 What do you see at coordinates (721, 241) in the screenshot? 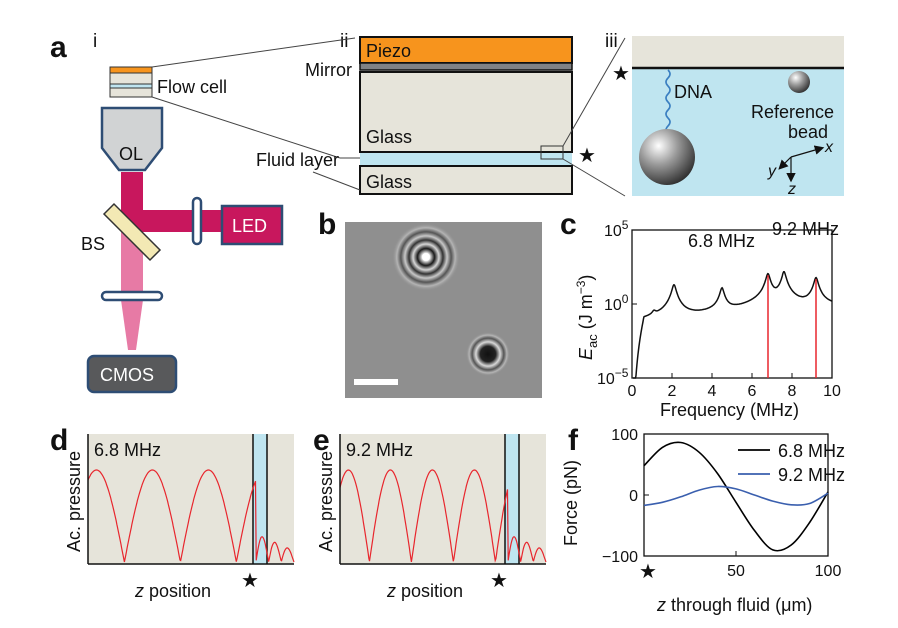
I see `annotation-6-8-mhz: 6.8 MHz` at bounding box center [721, 241].